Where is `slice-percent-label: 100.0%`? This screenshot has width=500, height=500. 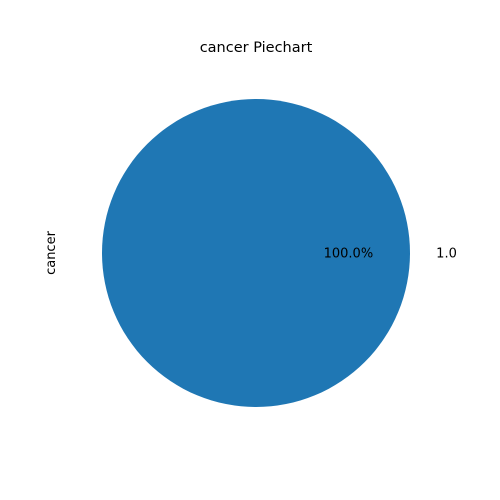 slice-percent-label: 100.0% is located at coordinates (349, 254).